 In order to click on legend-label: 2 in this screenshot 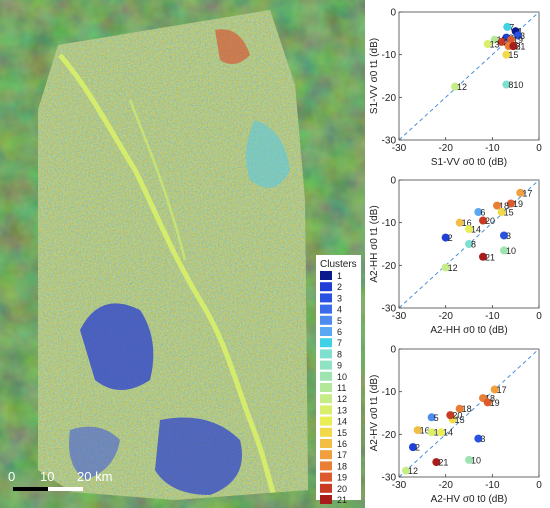, I will do `click(339, 287)`.